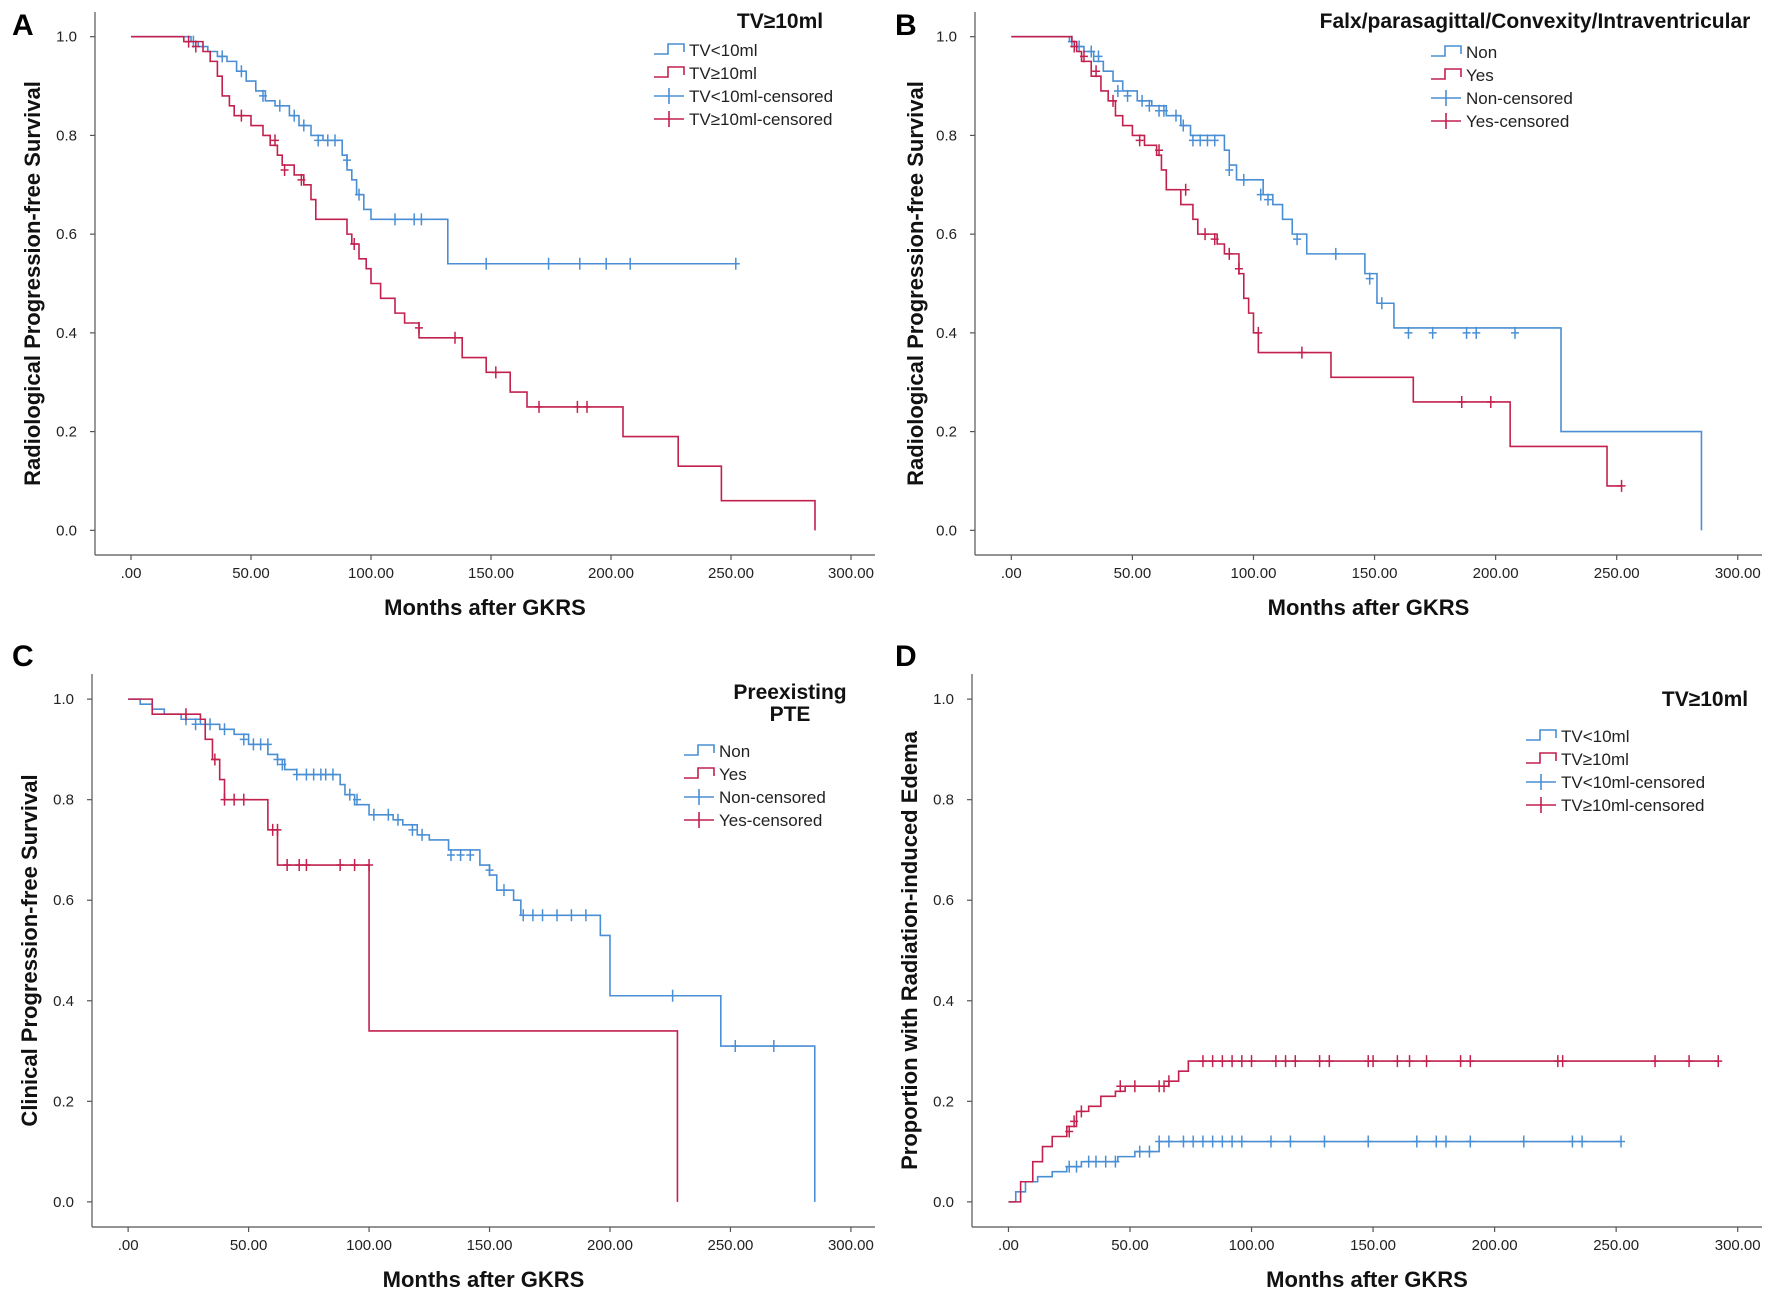 This screenshot has height=1311, width=1772. What do you see at coordinates (63, 1101) in the screenshot?
I see `y-tick-label: 0.2` at bounding box center [63, 1101].